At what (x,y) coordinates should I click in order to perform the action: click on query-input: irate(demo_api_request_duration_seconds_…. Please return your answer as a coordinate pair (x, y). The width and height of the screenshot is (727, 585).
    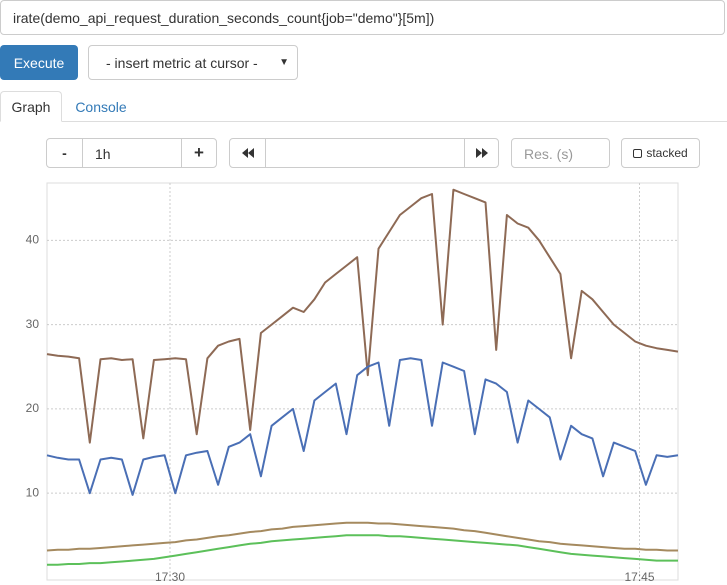
    Looking at the image, I should click on (362, 17).